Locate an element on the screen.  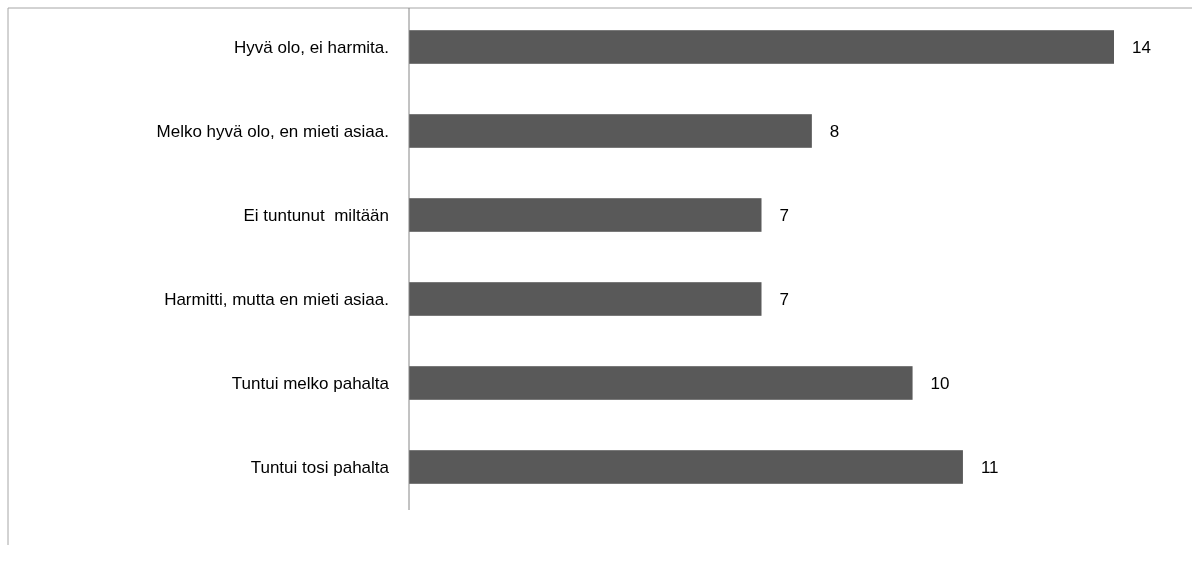
data-label: 8 is located at coordinates (834, 131).